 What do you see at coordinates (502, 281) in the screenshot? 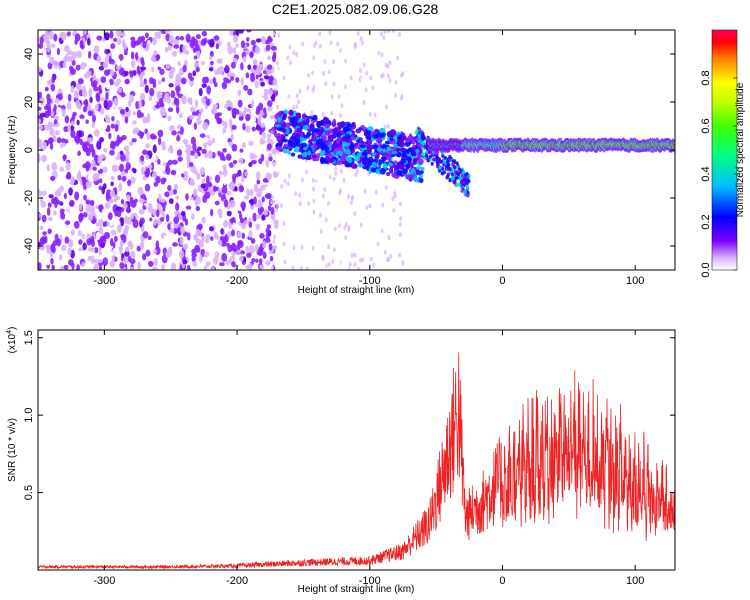
I see `x-tick-label: 0` at bounding box center [502, 281].